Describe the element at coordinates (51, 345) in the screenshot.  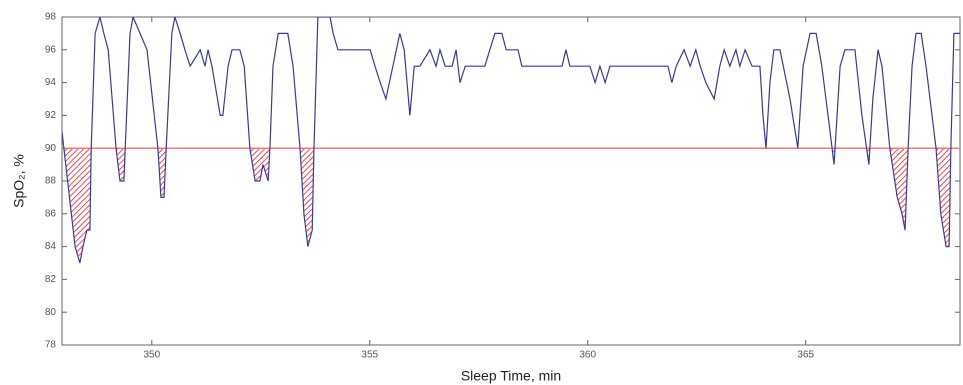
I see `y-tick-label: 78` at that location.